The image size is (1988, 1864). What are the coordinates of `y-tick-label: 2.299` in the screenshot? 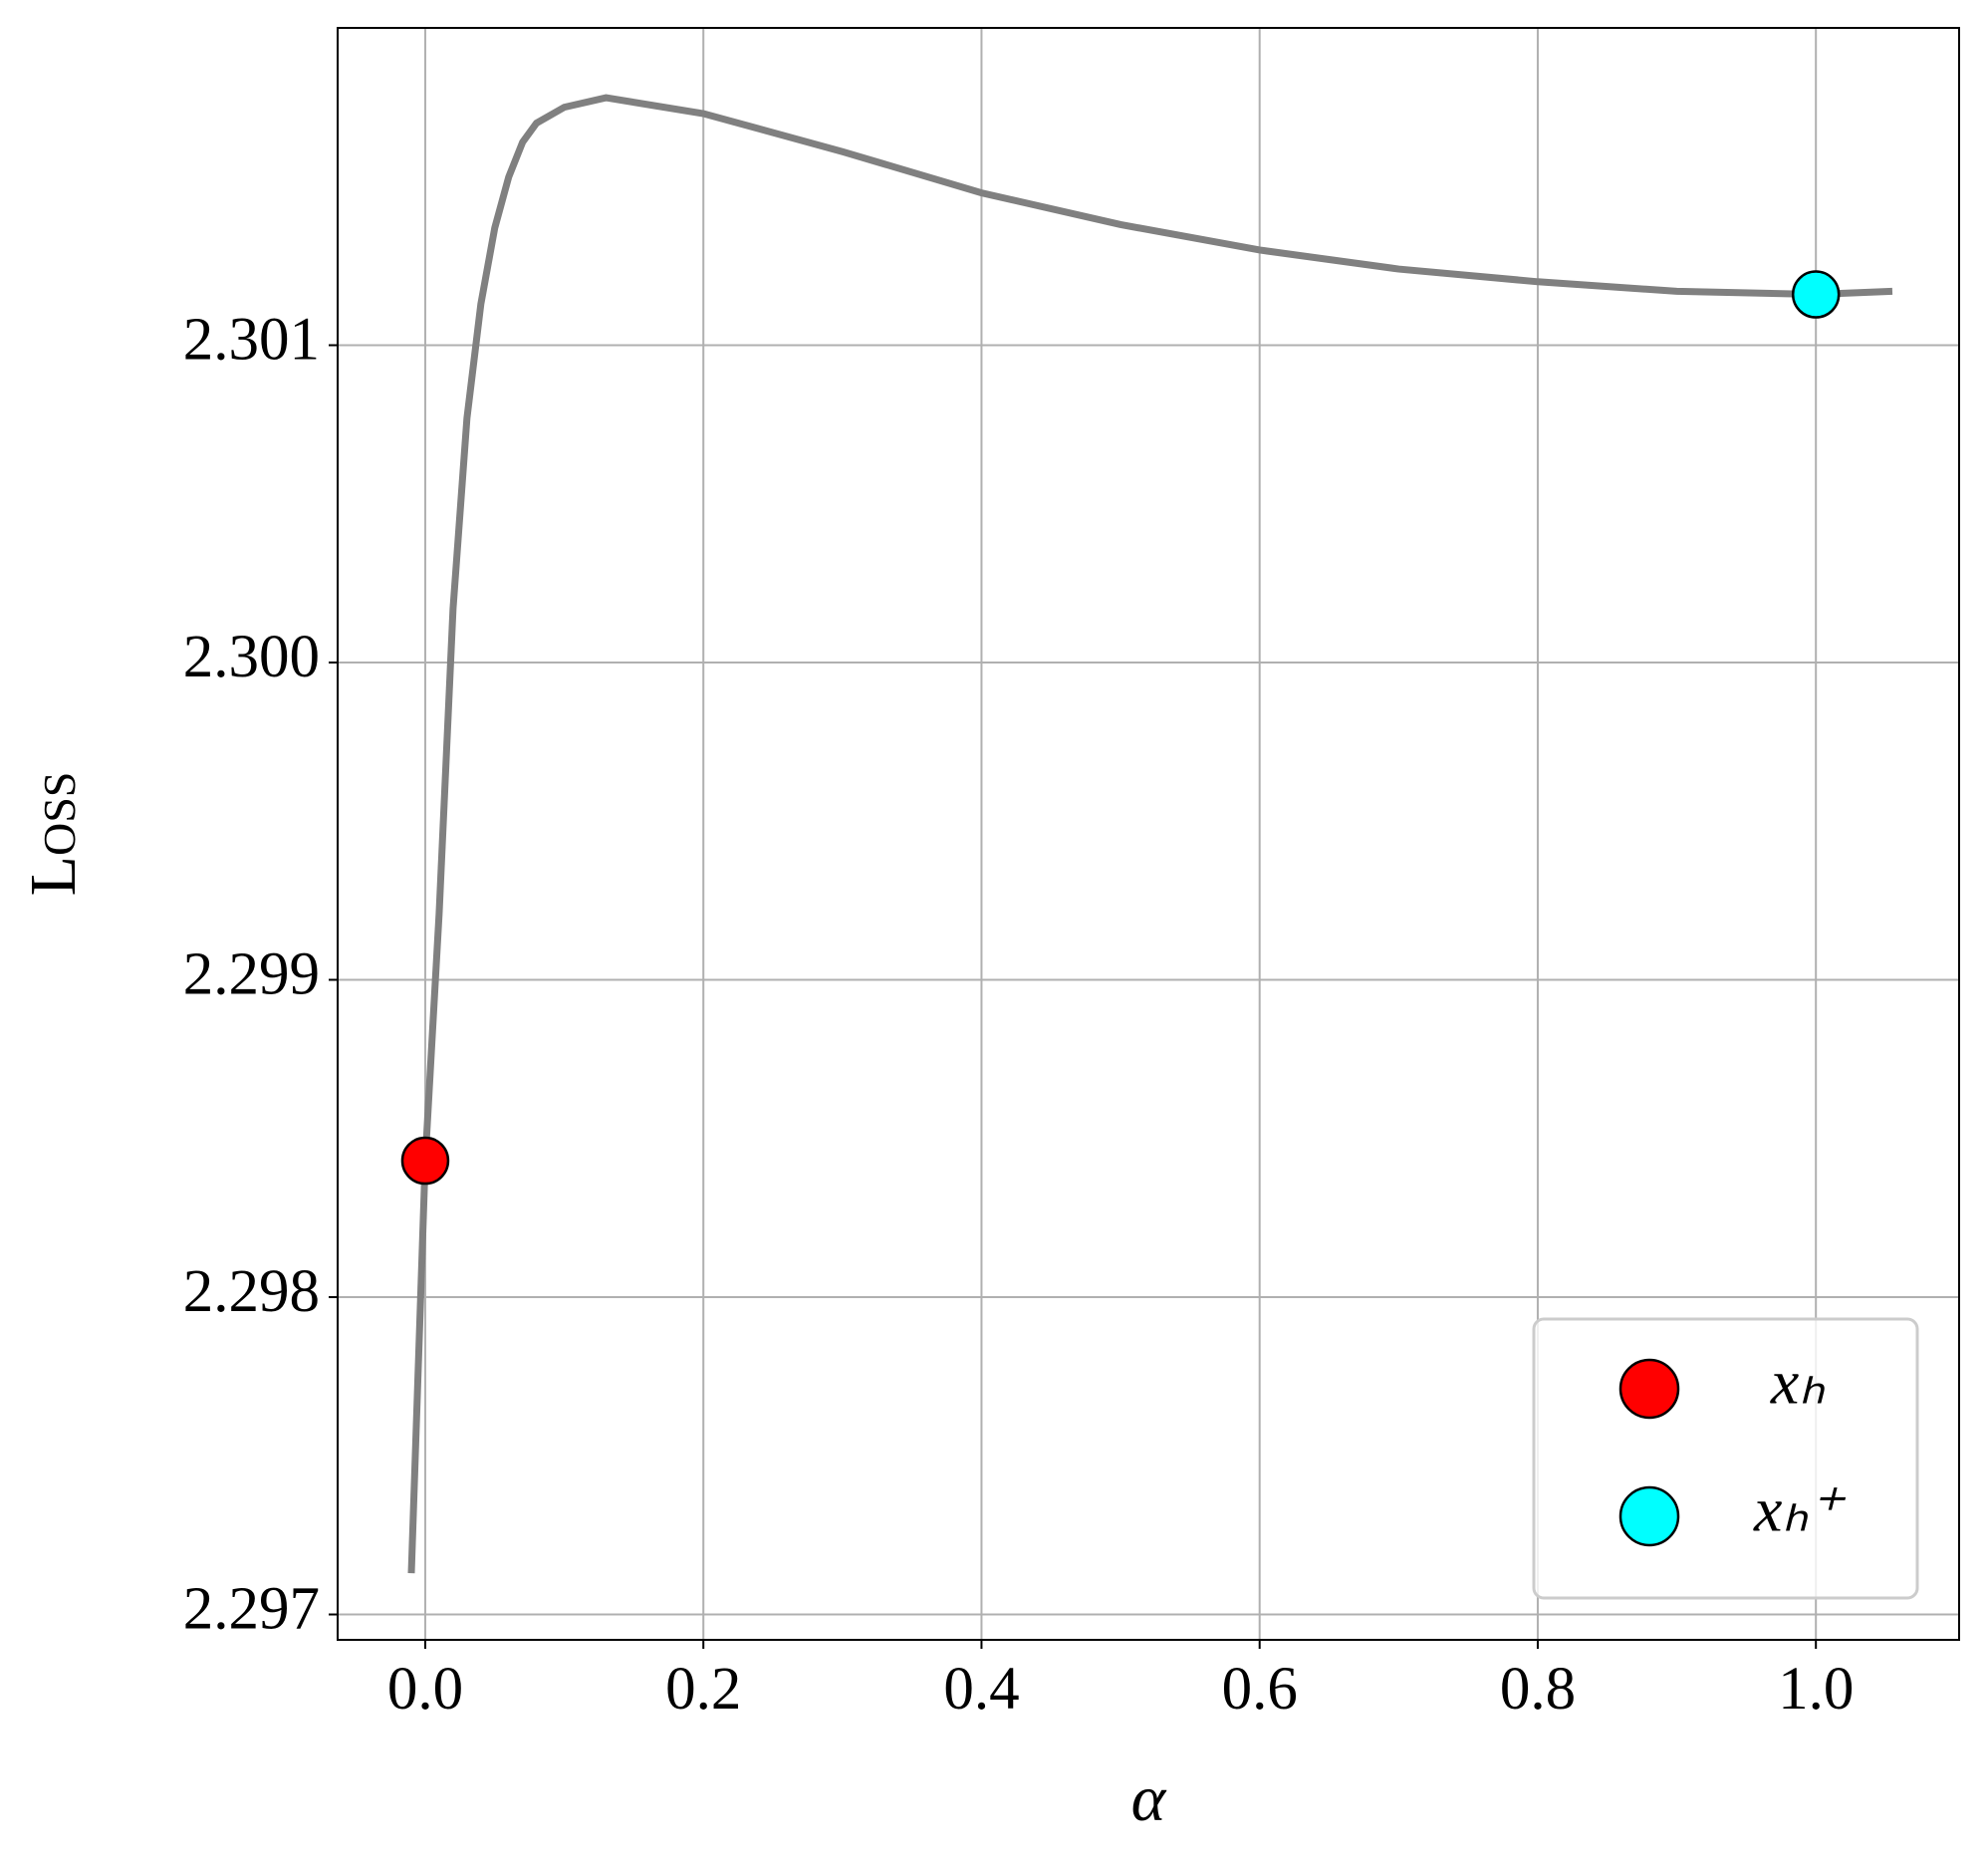 It's located at (251, 974).